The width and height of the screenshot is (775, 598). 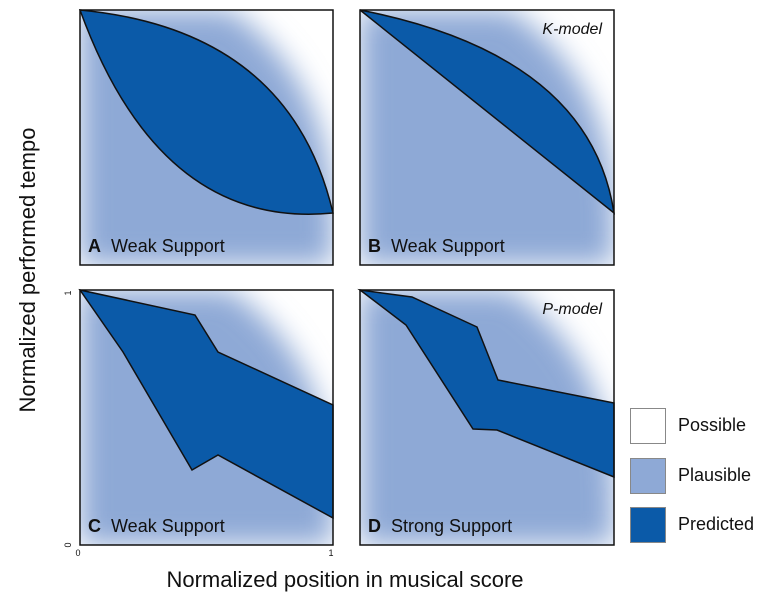 I want to click on panel-letter: D, so click(x=374, y=526).